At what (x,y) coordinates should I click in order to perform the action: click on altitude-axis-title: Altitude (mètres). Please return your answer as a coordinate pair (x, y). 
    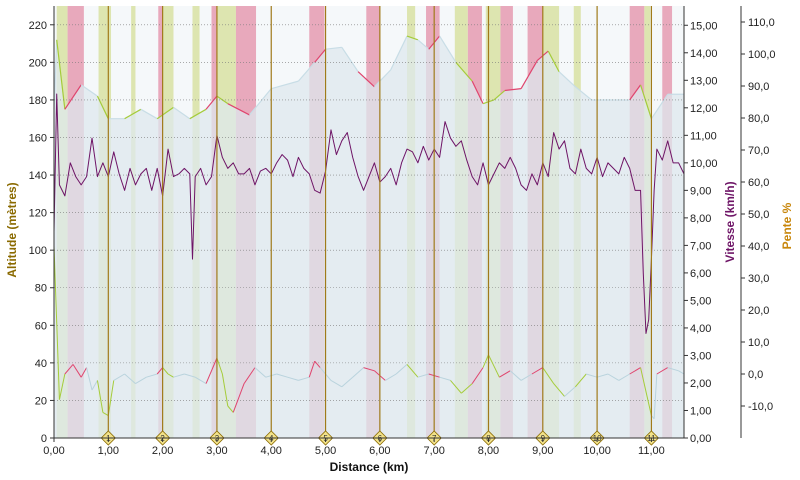
    Looking at the image, I should click on (12, 229).